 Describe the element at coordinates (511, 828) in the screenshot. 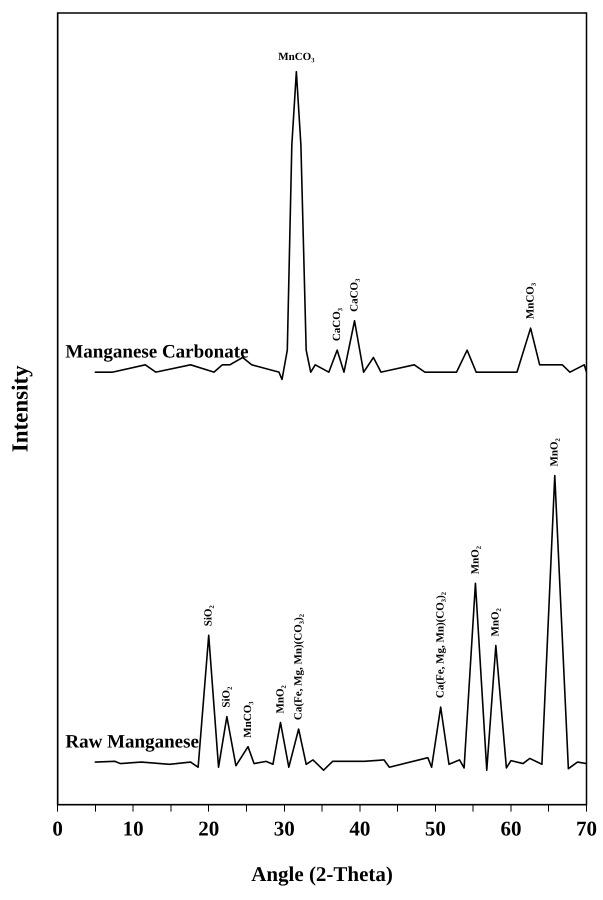

I see `x-tick-label: 60` at that location.